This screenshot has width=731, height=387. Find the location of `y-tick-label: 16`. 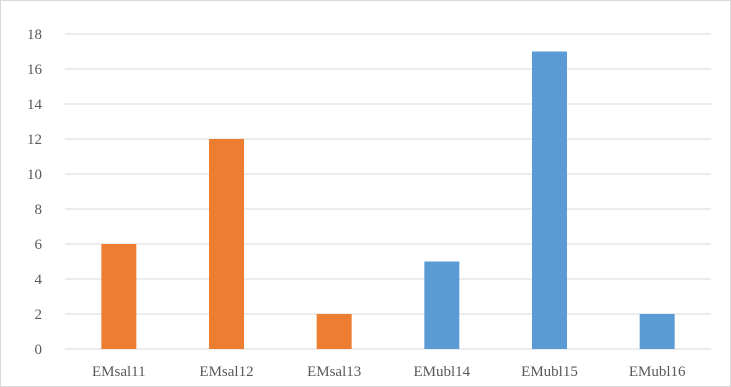

y-tick-label: 16 is located at coordinates (35, 70).